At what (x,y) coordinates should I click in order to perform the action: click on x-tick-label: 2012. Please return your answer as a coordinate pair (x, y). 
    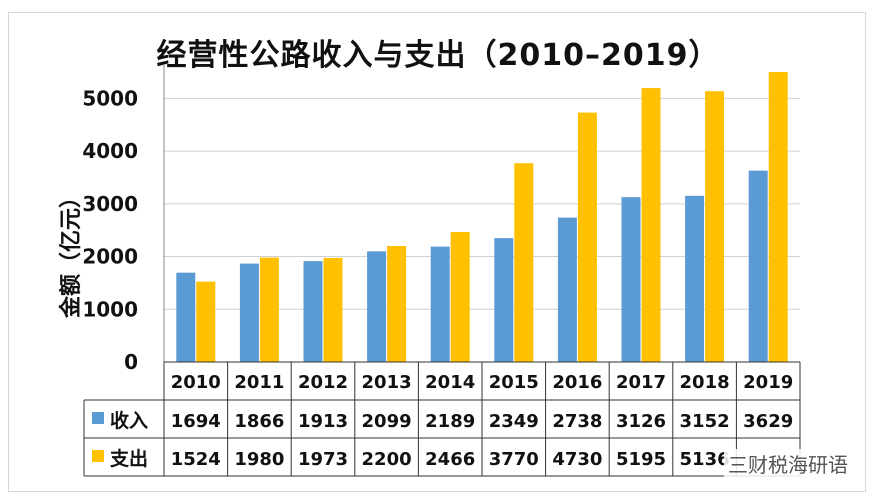
    Looking at the image, I should click on (323, 382).